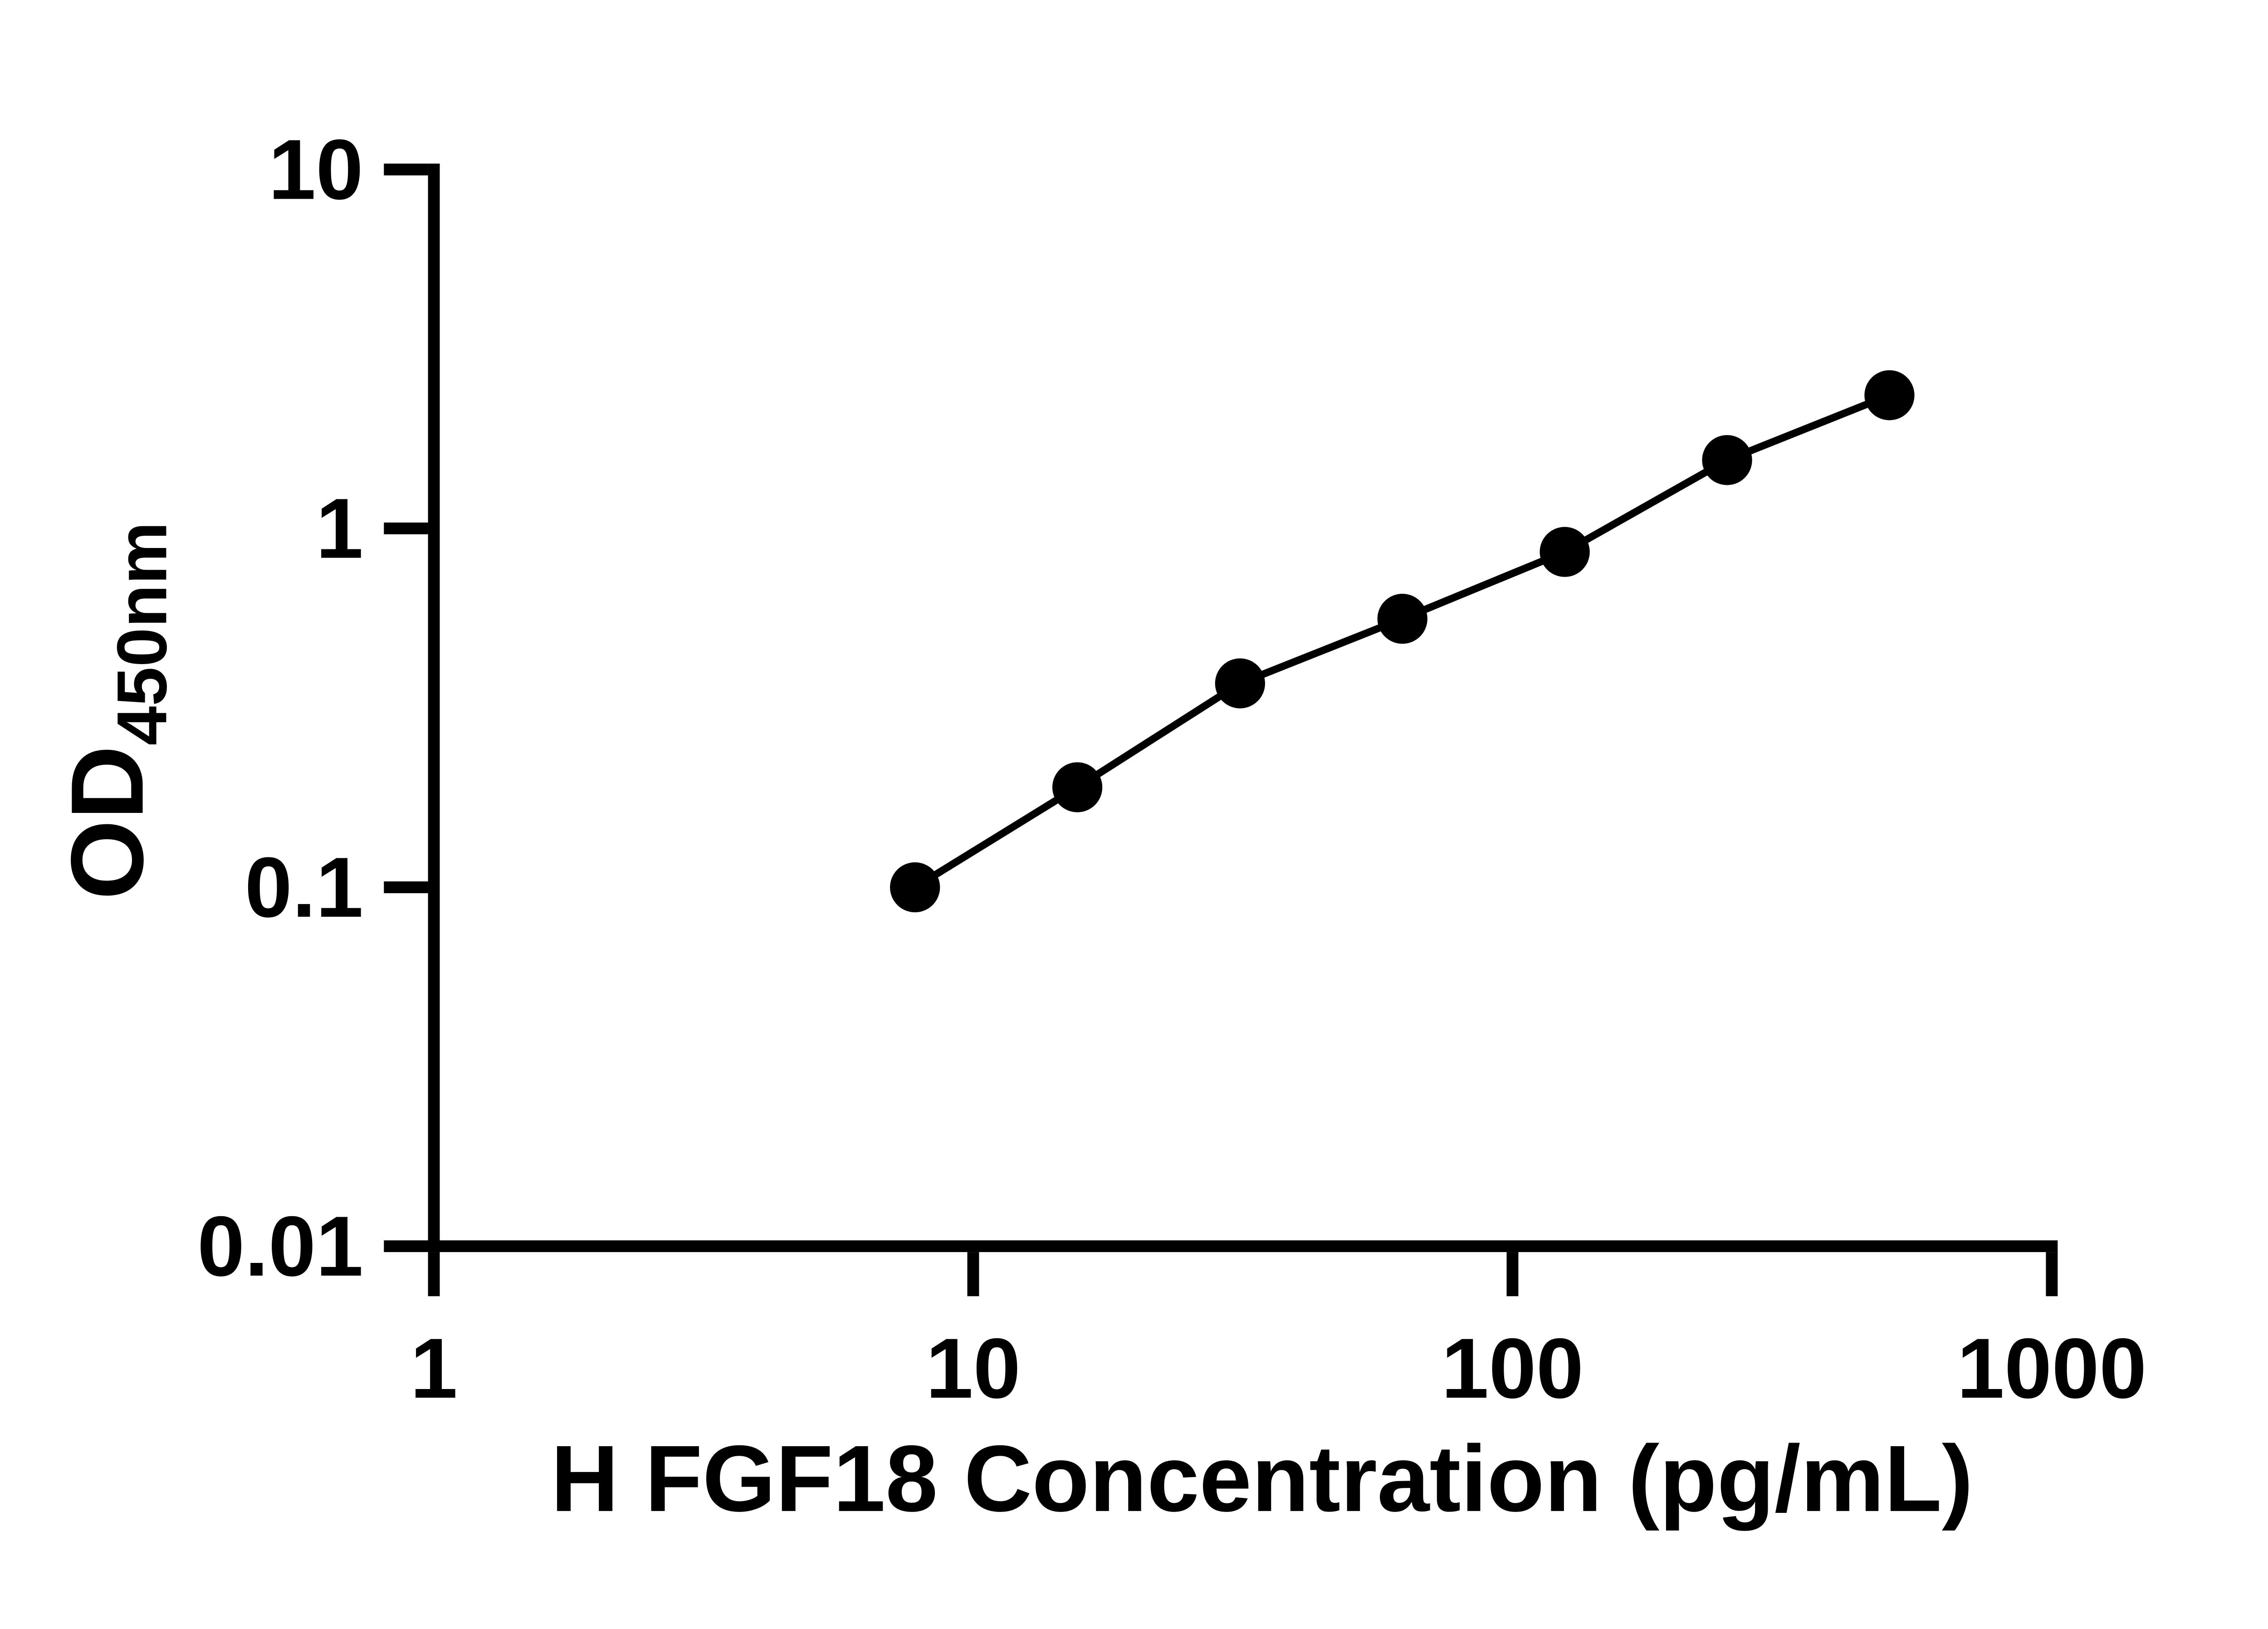 The width and height of the screenshot is (2268, 1629). I want to click on x-tick-label: 100, so click(1513, 1368).